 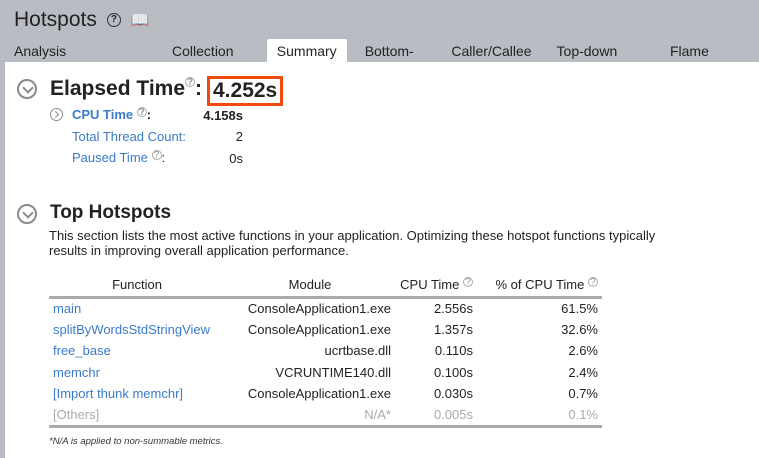 I want to click on percent-cell: 0.1%, so click(x=539, y=416).